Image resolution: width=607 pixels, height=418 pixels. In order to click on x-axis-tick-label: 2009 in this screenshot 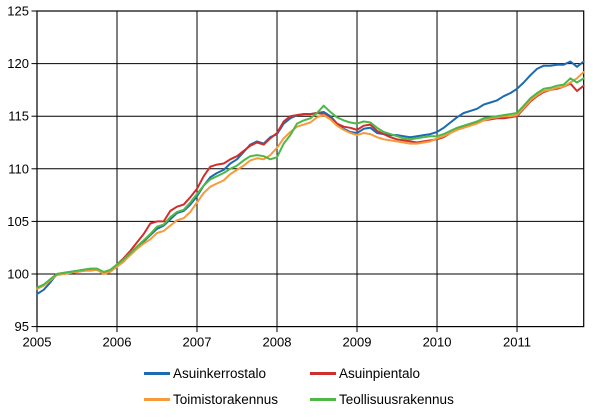, I will do `click(357, 342)`.